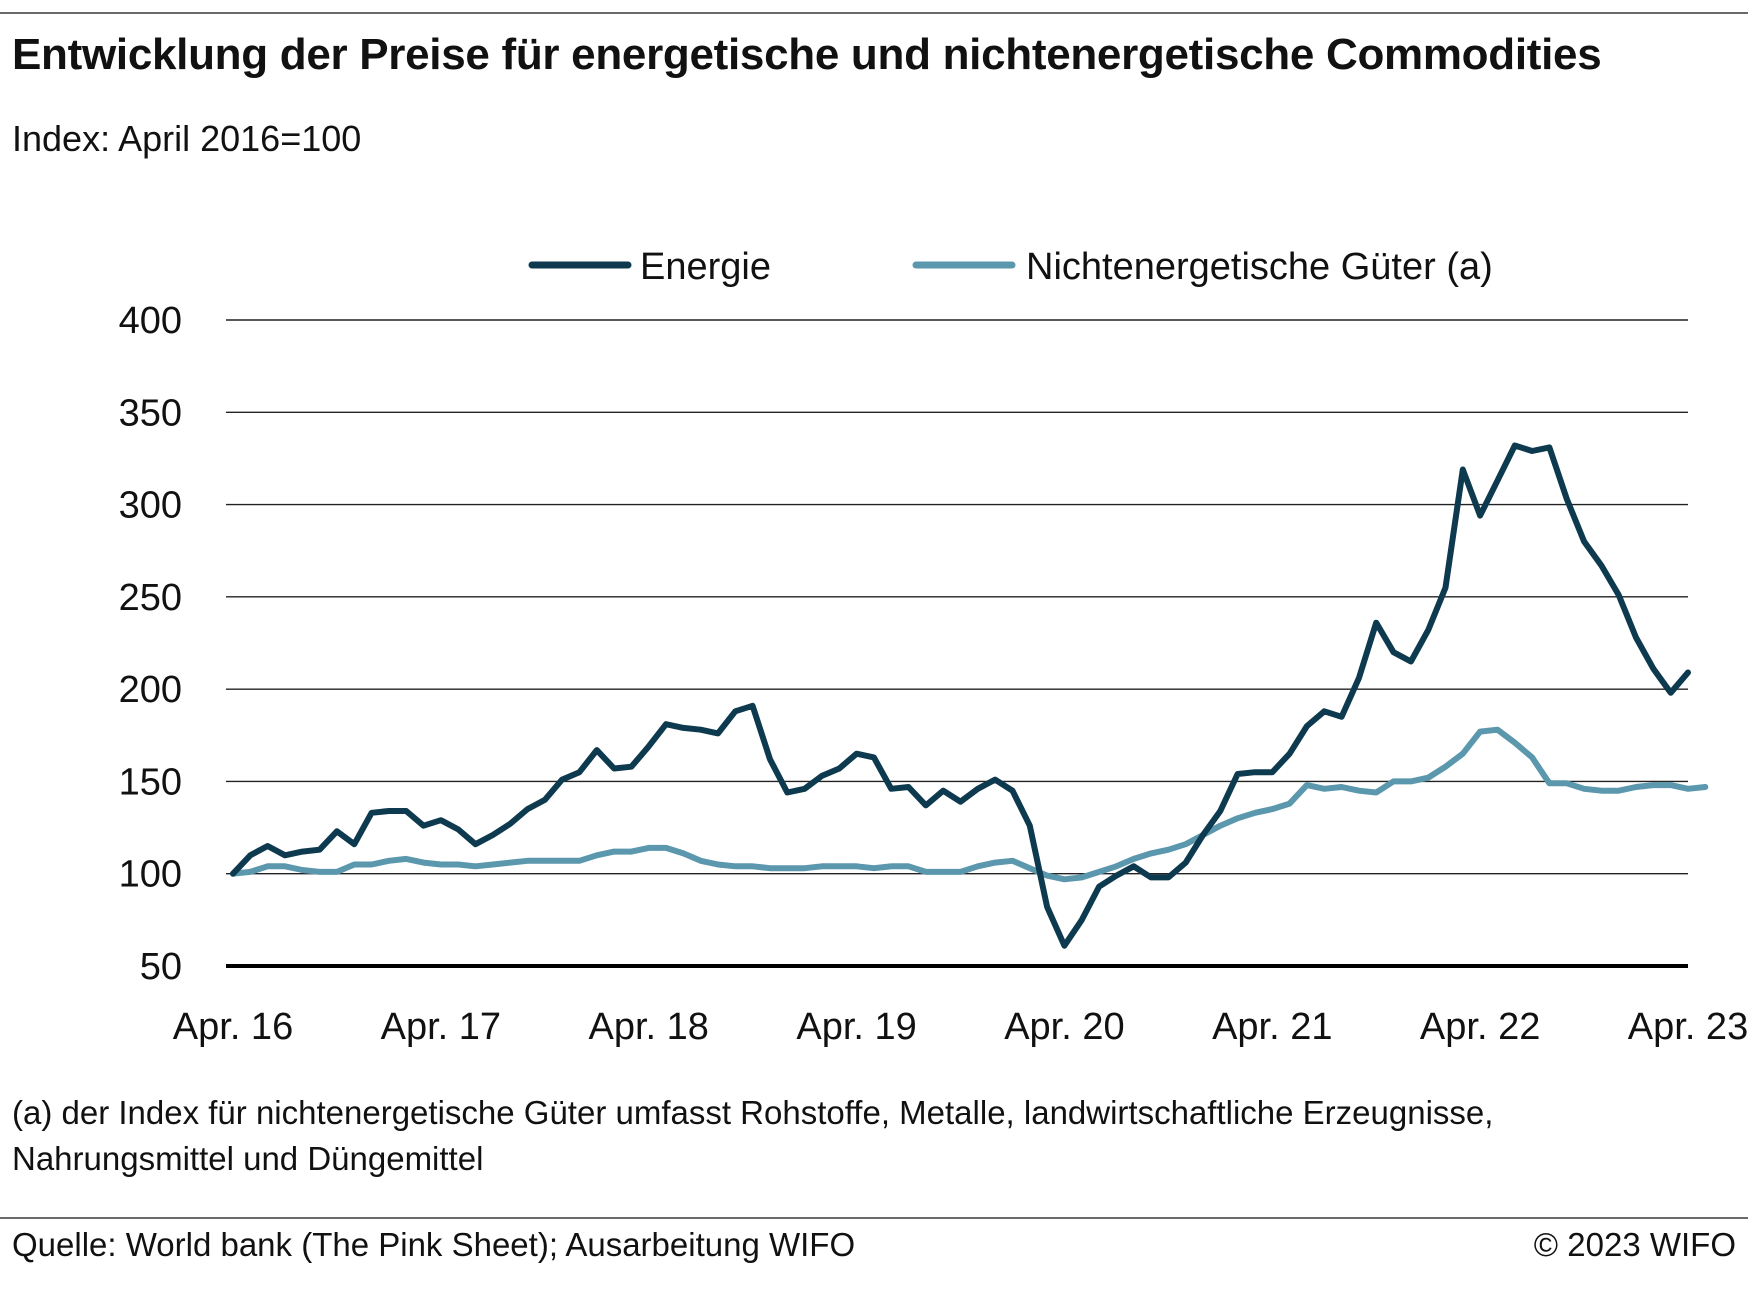  Describe the element at coordinates (150, 598) in the screenshot. I see `y-tick-label: 250` at that location.